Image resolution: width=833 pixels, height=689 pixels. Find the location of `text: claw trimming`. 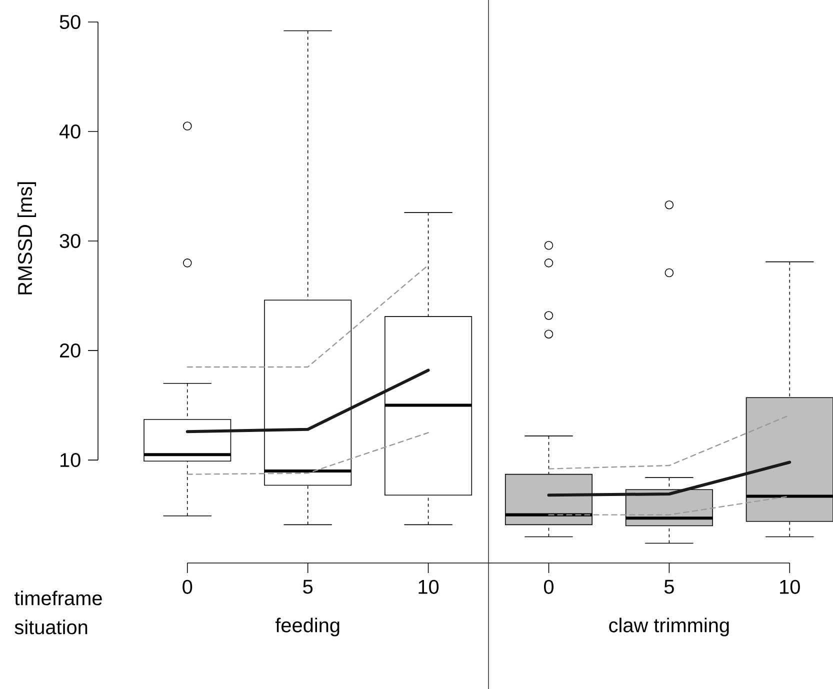

text: claw trimming is located at coordinates (669, 627).